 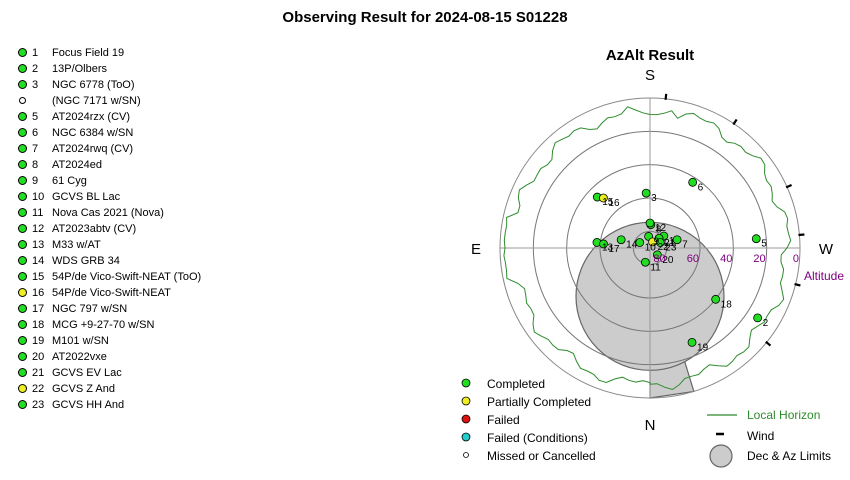 What do you see at coordinates (38, 277) in the screenshot?
I see `target-number: 15` at bounding box center [38, 277].